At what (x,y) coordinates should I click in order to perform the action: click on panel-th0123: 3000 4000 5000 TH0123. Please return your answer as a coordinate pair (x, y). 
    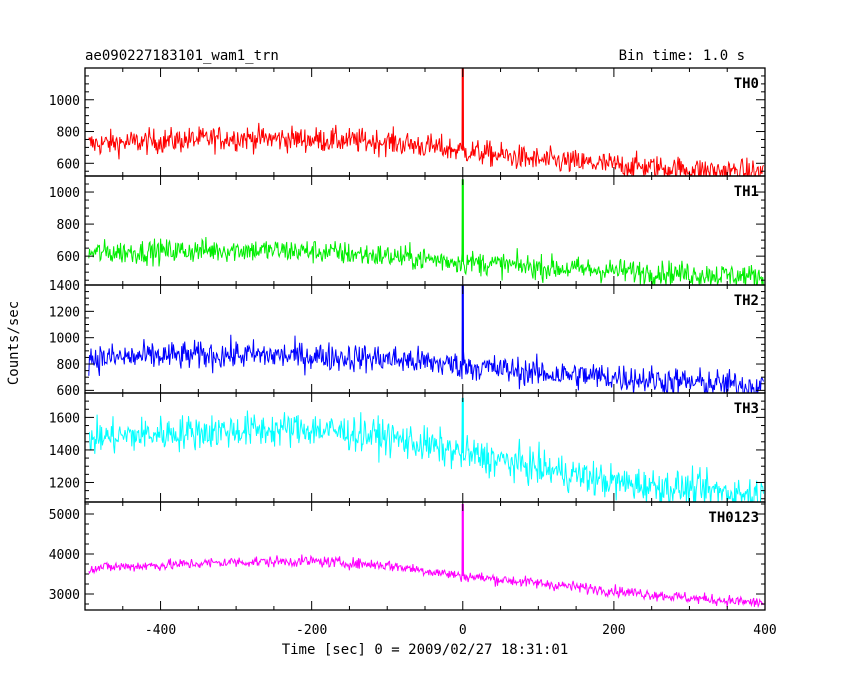
    Looking at the image, I should click on (407, 556).